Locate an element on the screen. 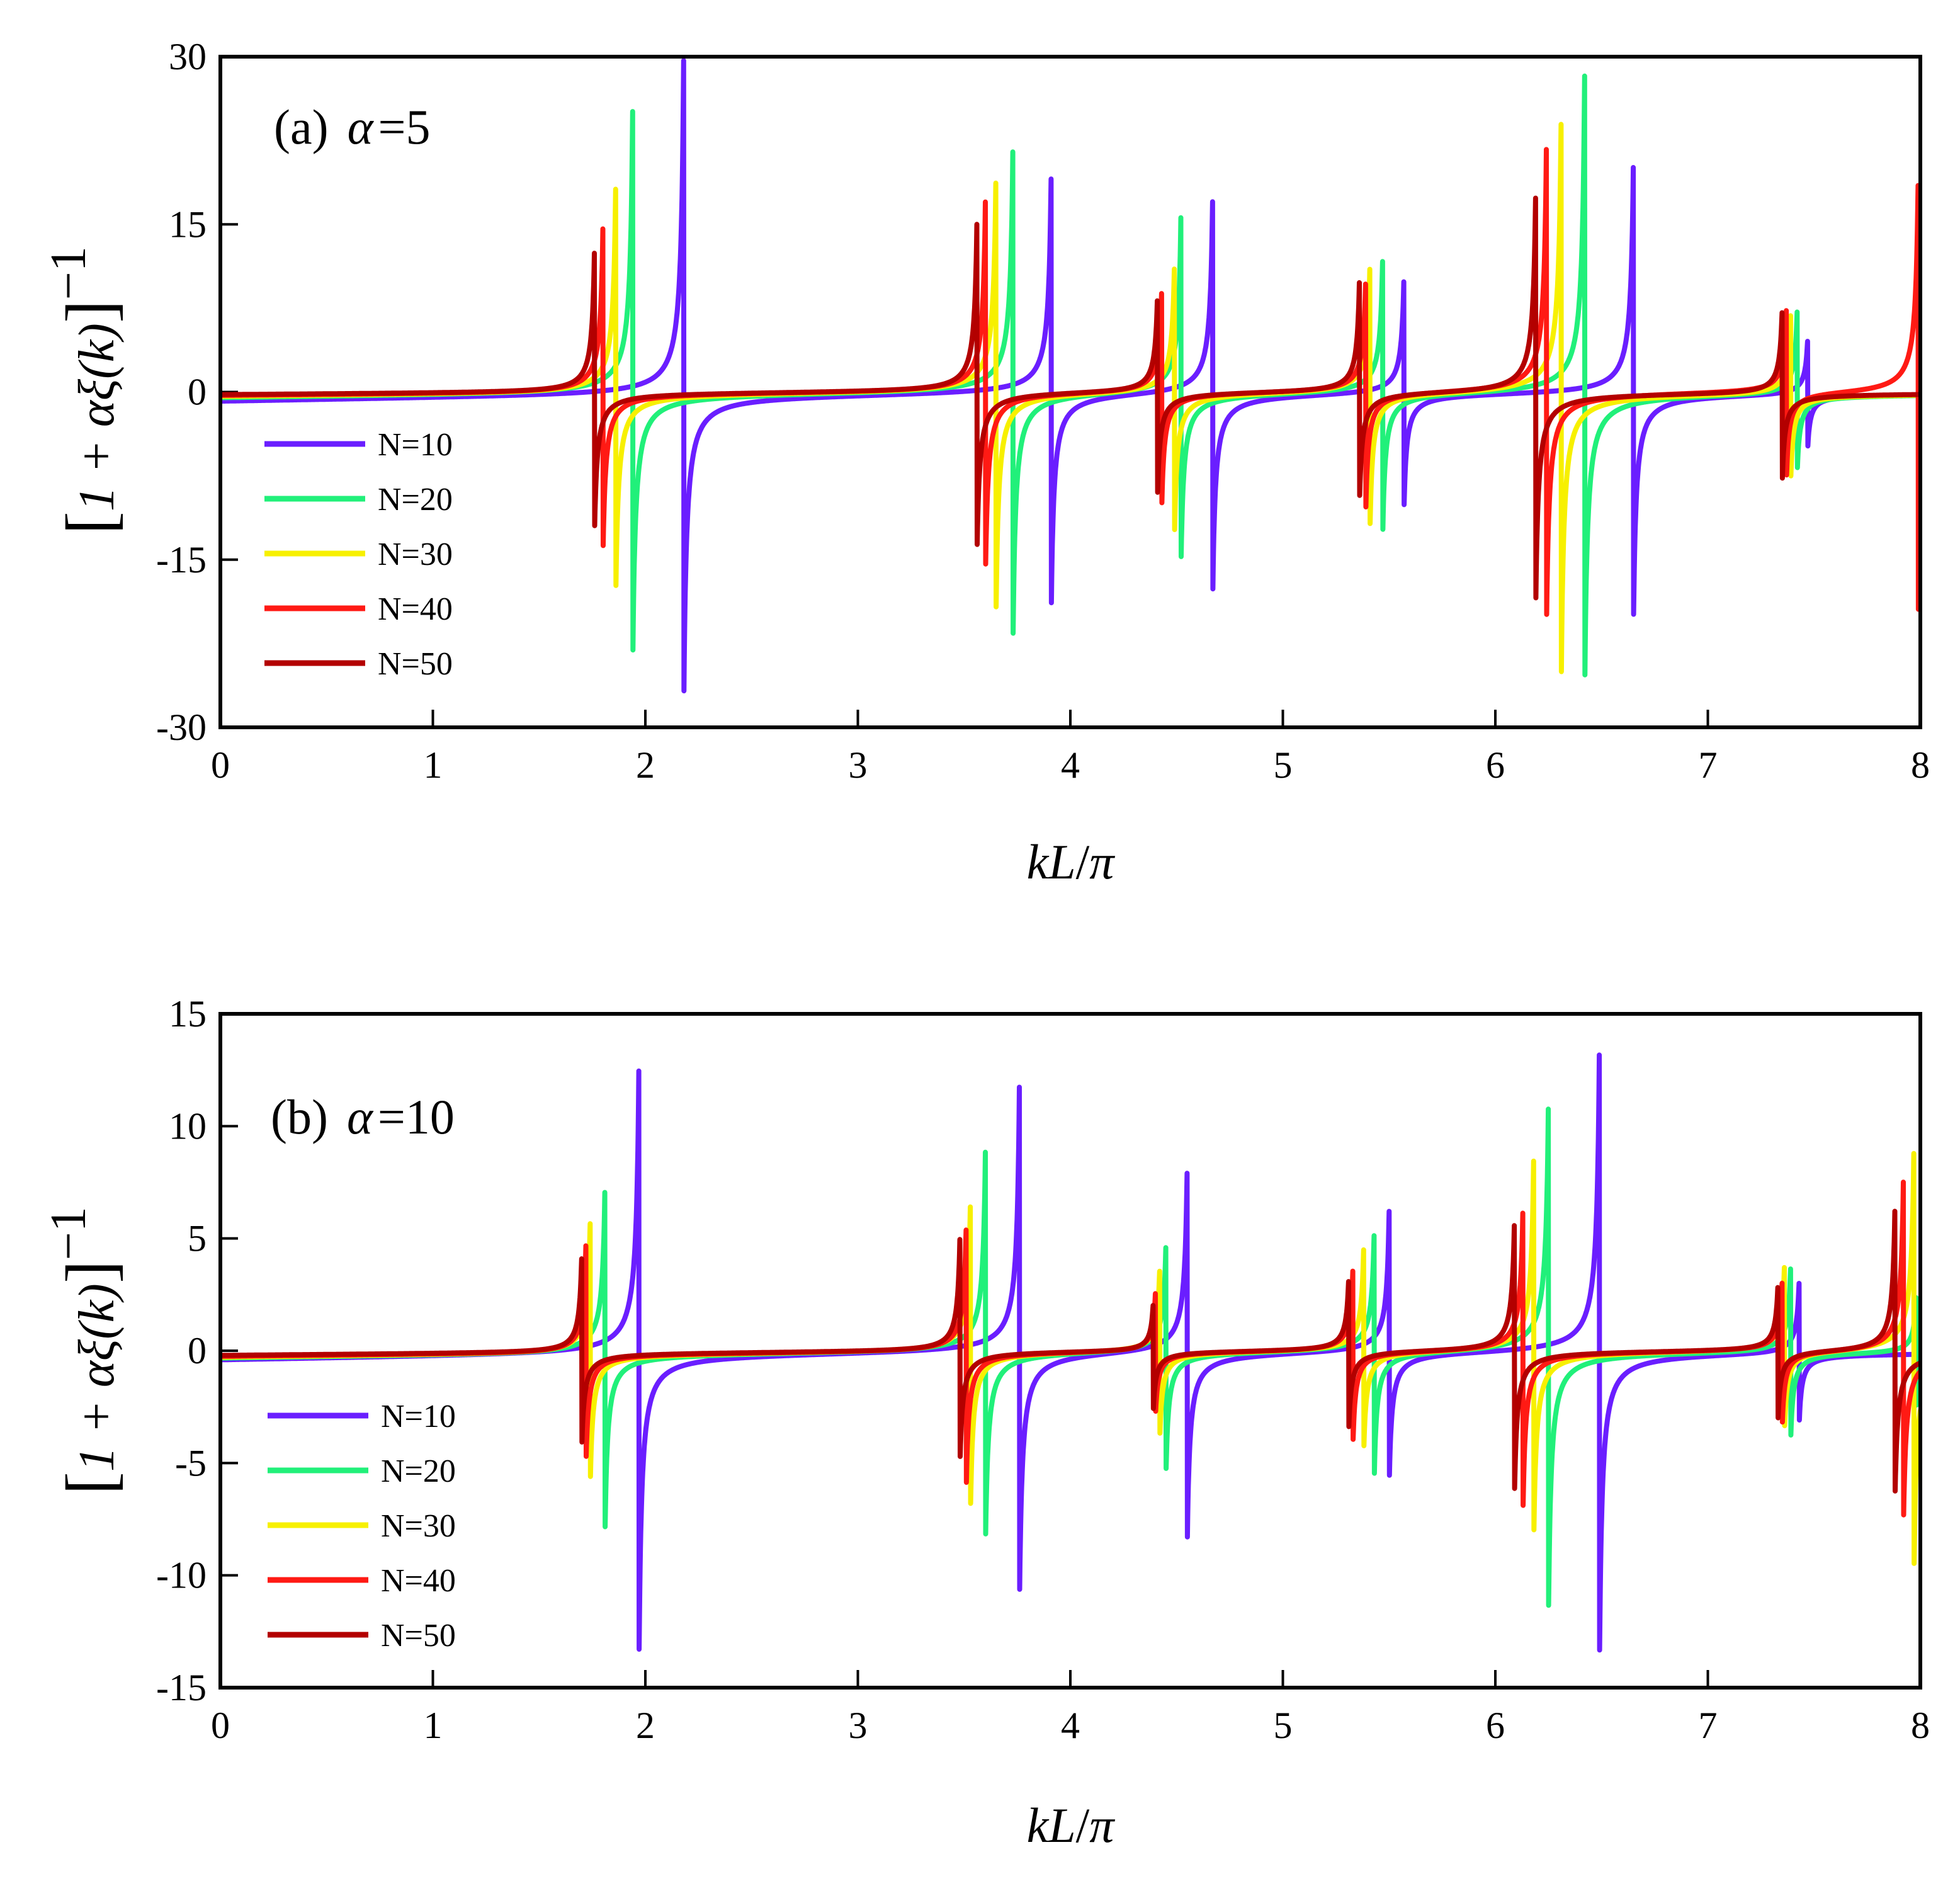  panel-label-a: (a) α =5 is located at coordinates (352, 126).